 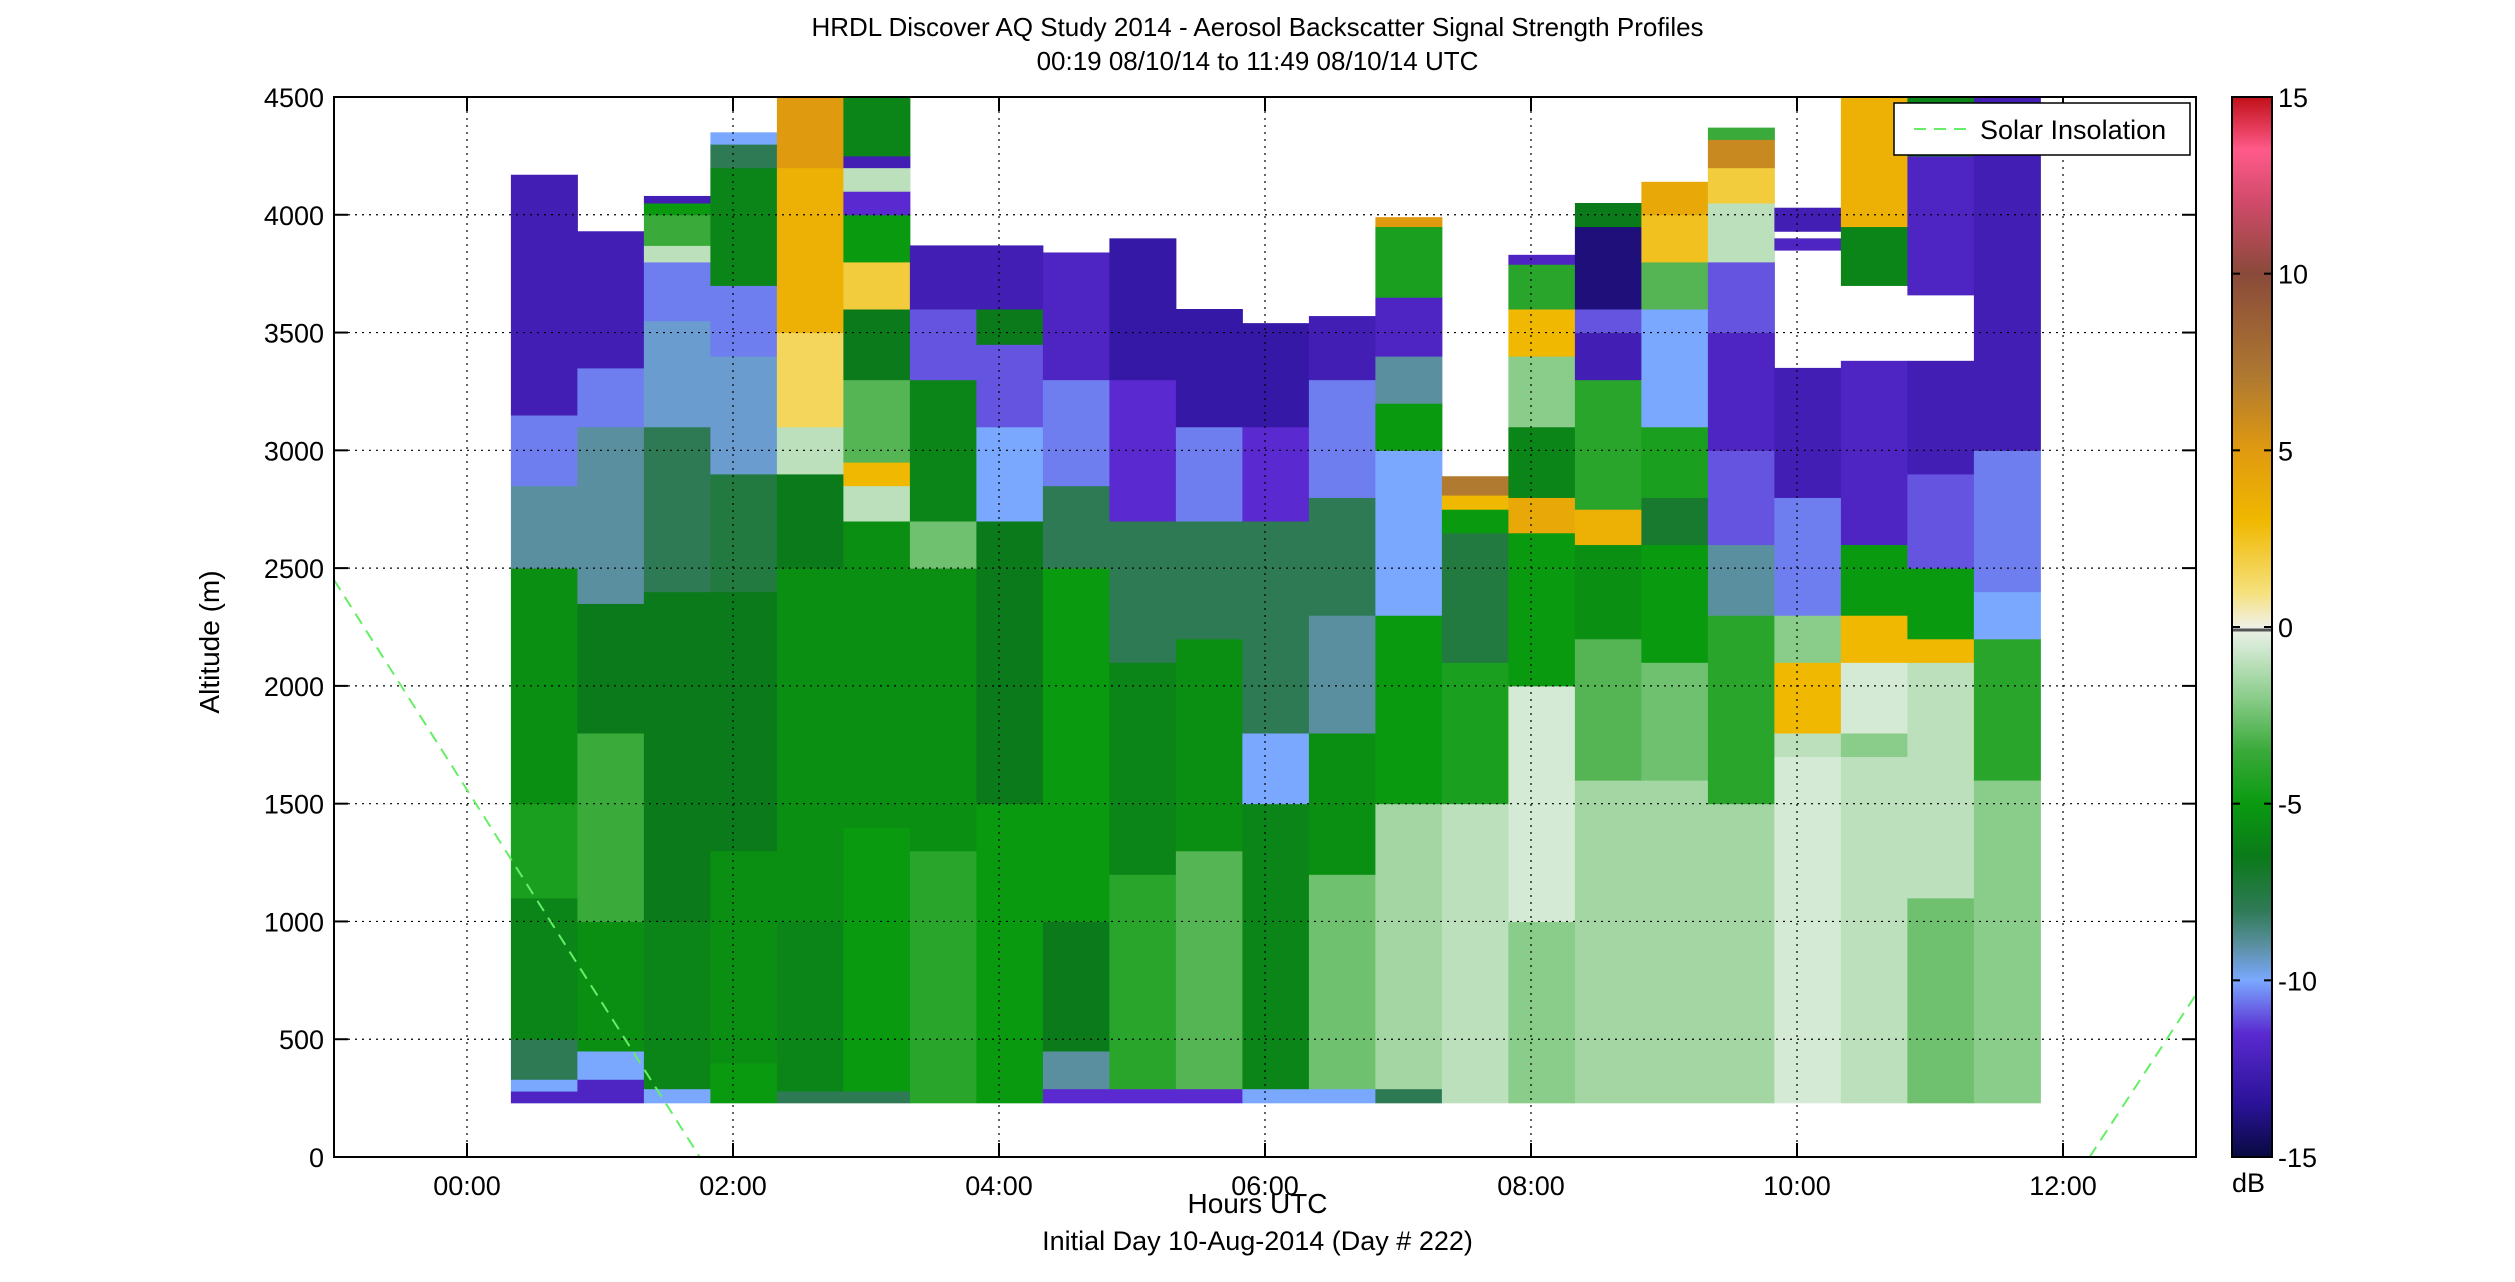 What do you see at coordinates (294, 805) in the screenshot?
I see `y-tick-label: 1500` at bounding box center [294, 805].